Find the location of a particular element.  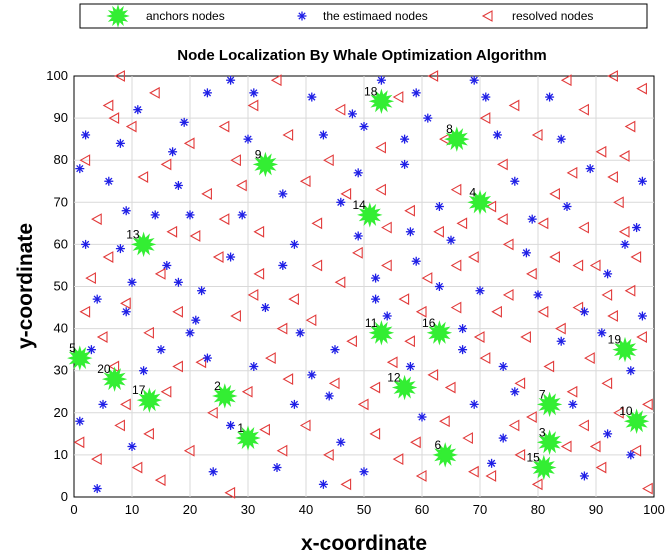

anchor-label: 19 is located at coordinates (615, 340).